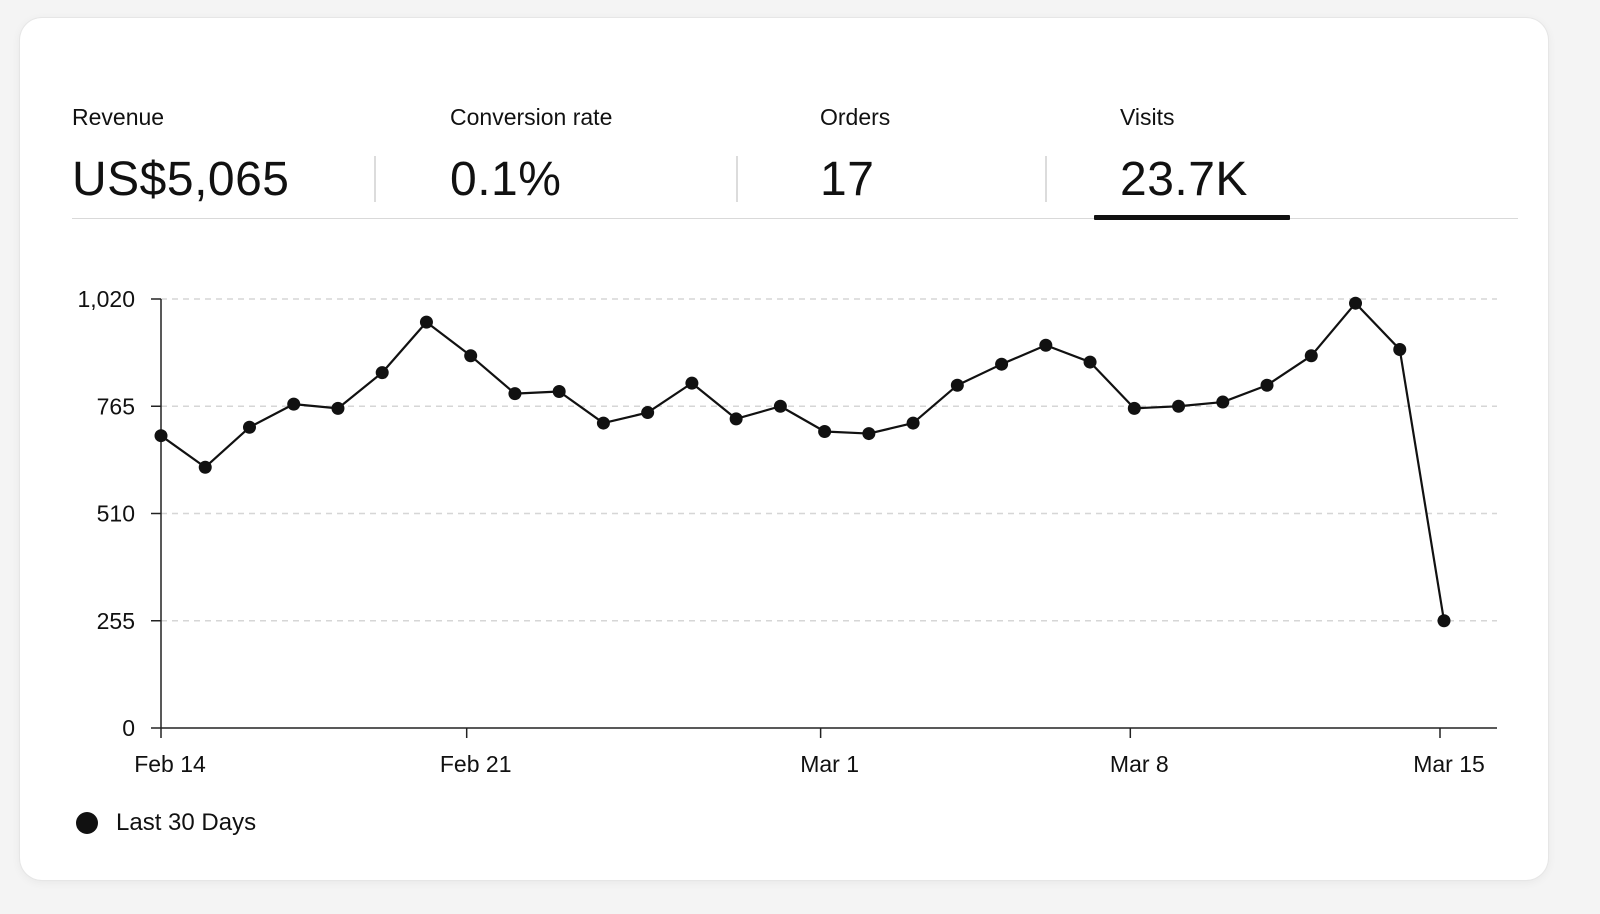 The width and height of the screenshot is (1600, 914). I want to click on metric-label: Conversion rate, so click(531, 117).